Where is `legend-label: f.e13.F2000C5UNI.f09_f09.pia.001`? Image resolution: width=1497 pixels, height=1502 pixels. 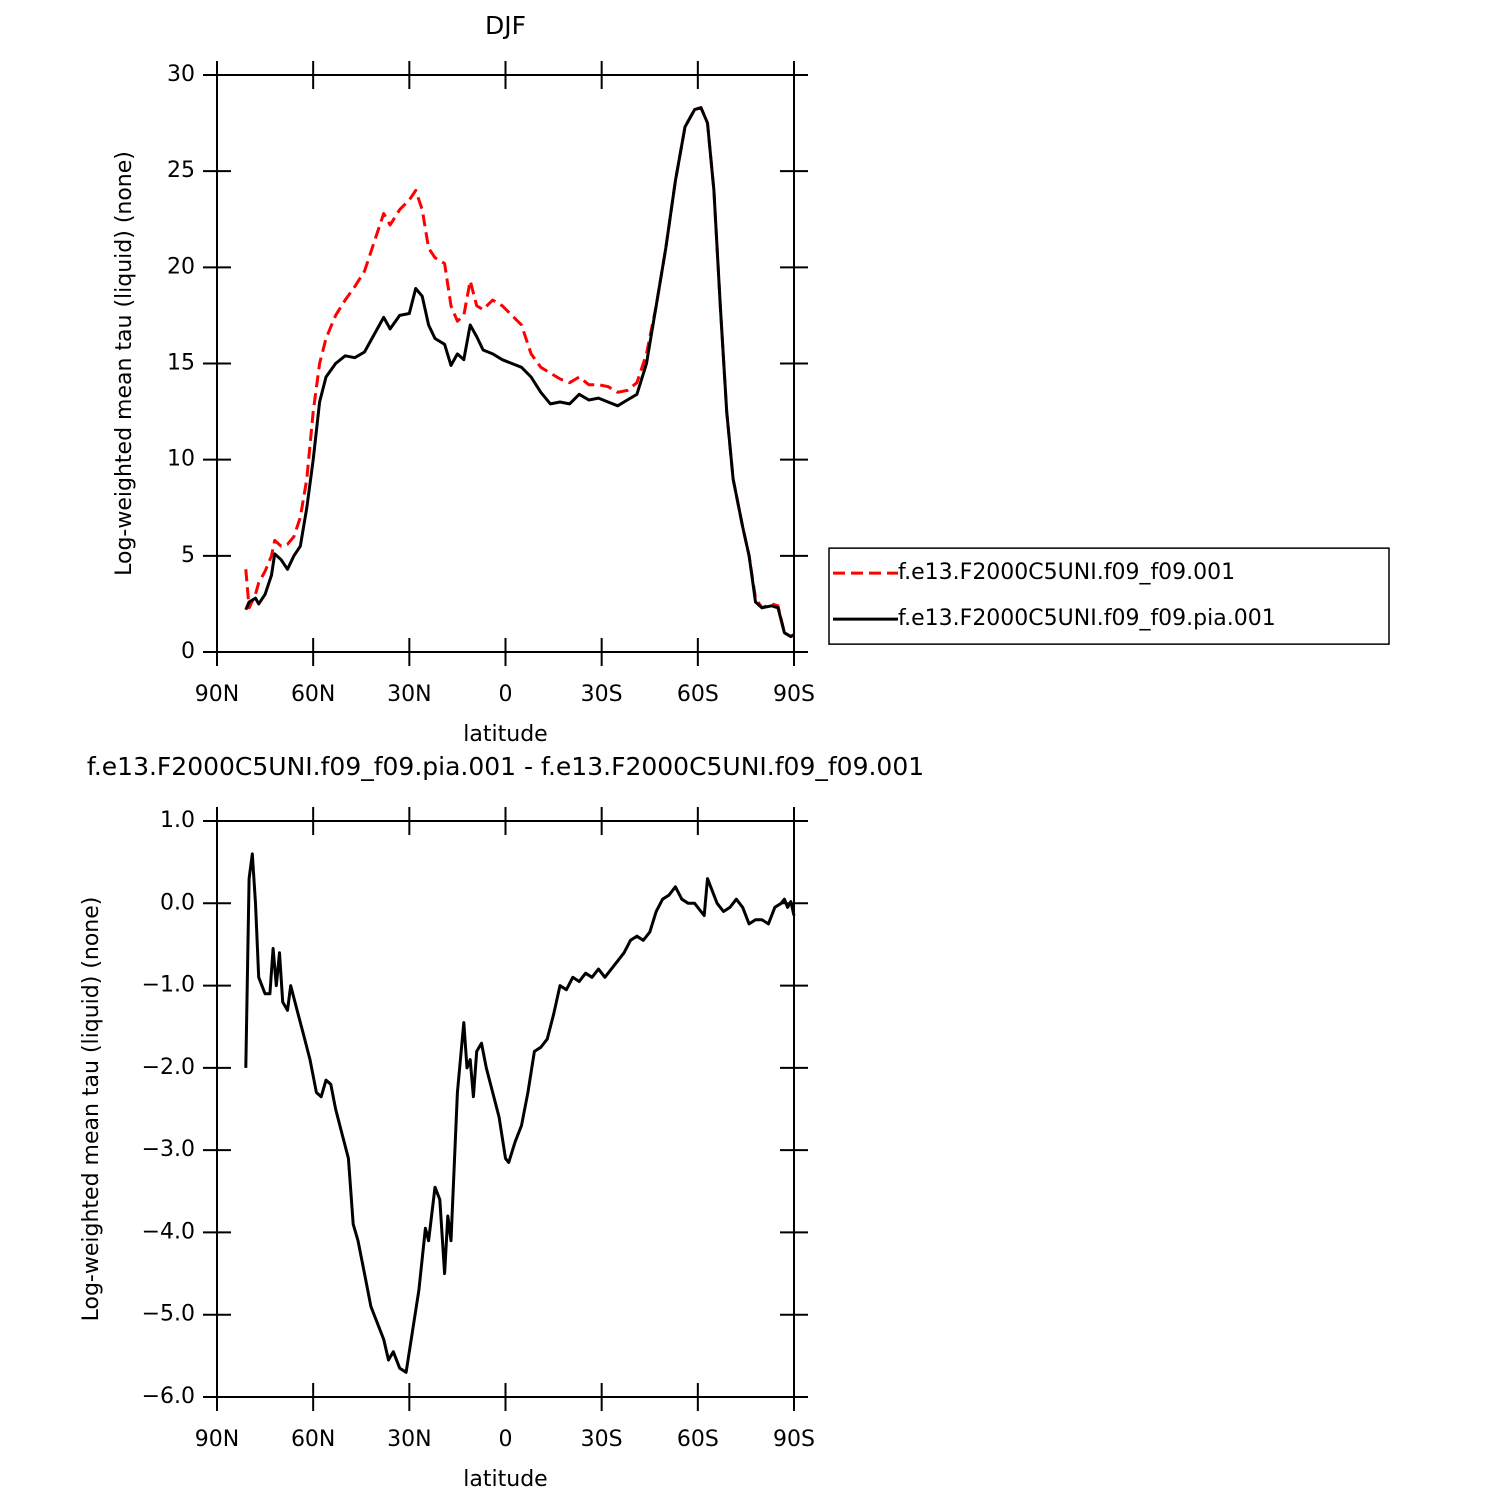 legend-label: f.e13.F2000C5UNI.f09_f09.pia.001 is located at coordinates (1087, 618).